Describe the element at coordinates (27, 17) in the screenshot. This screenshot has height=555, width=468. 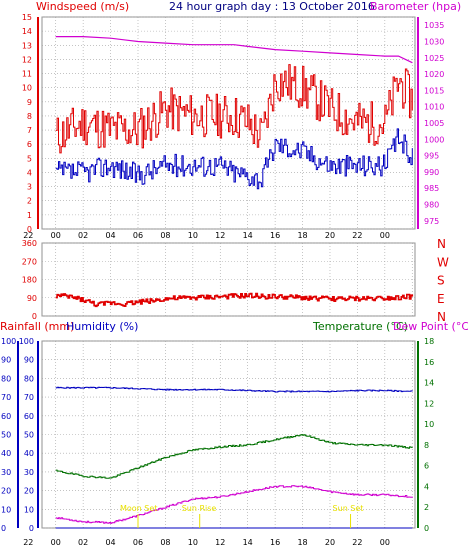
I see `windspeed-tick-15: 15` at that location.